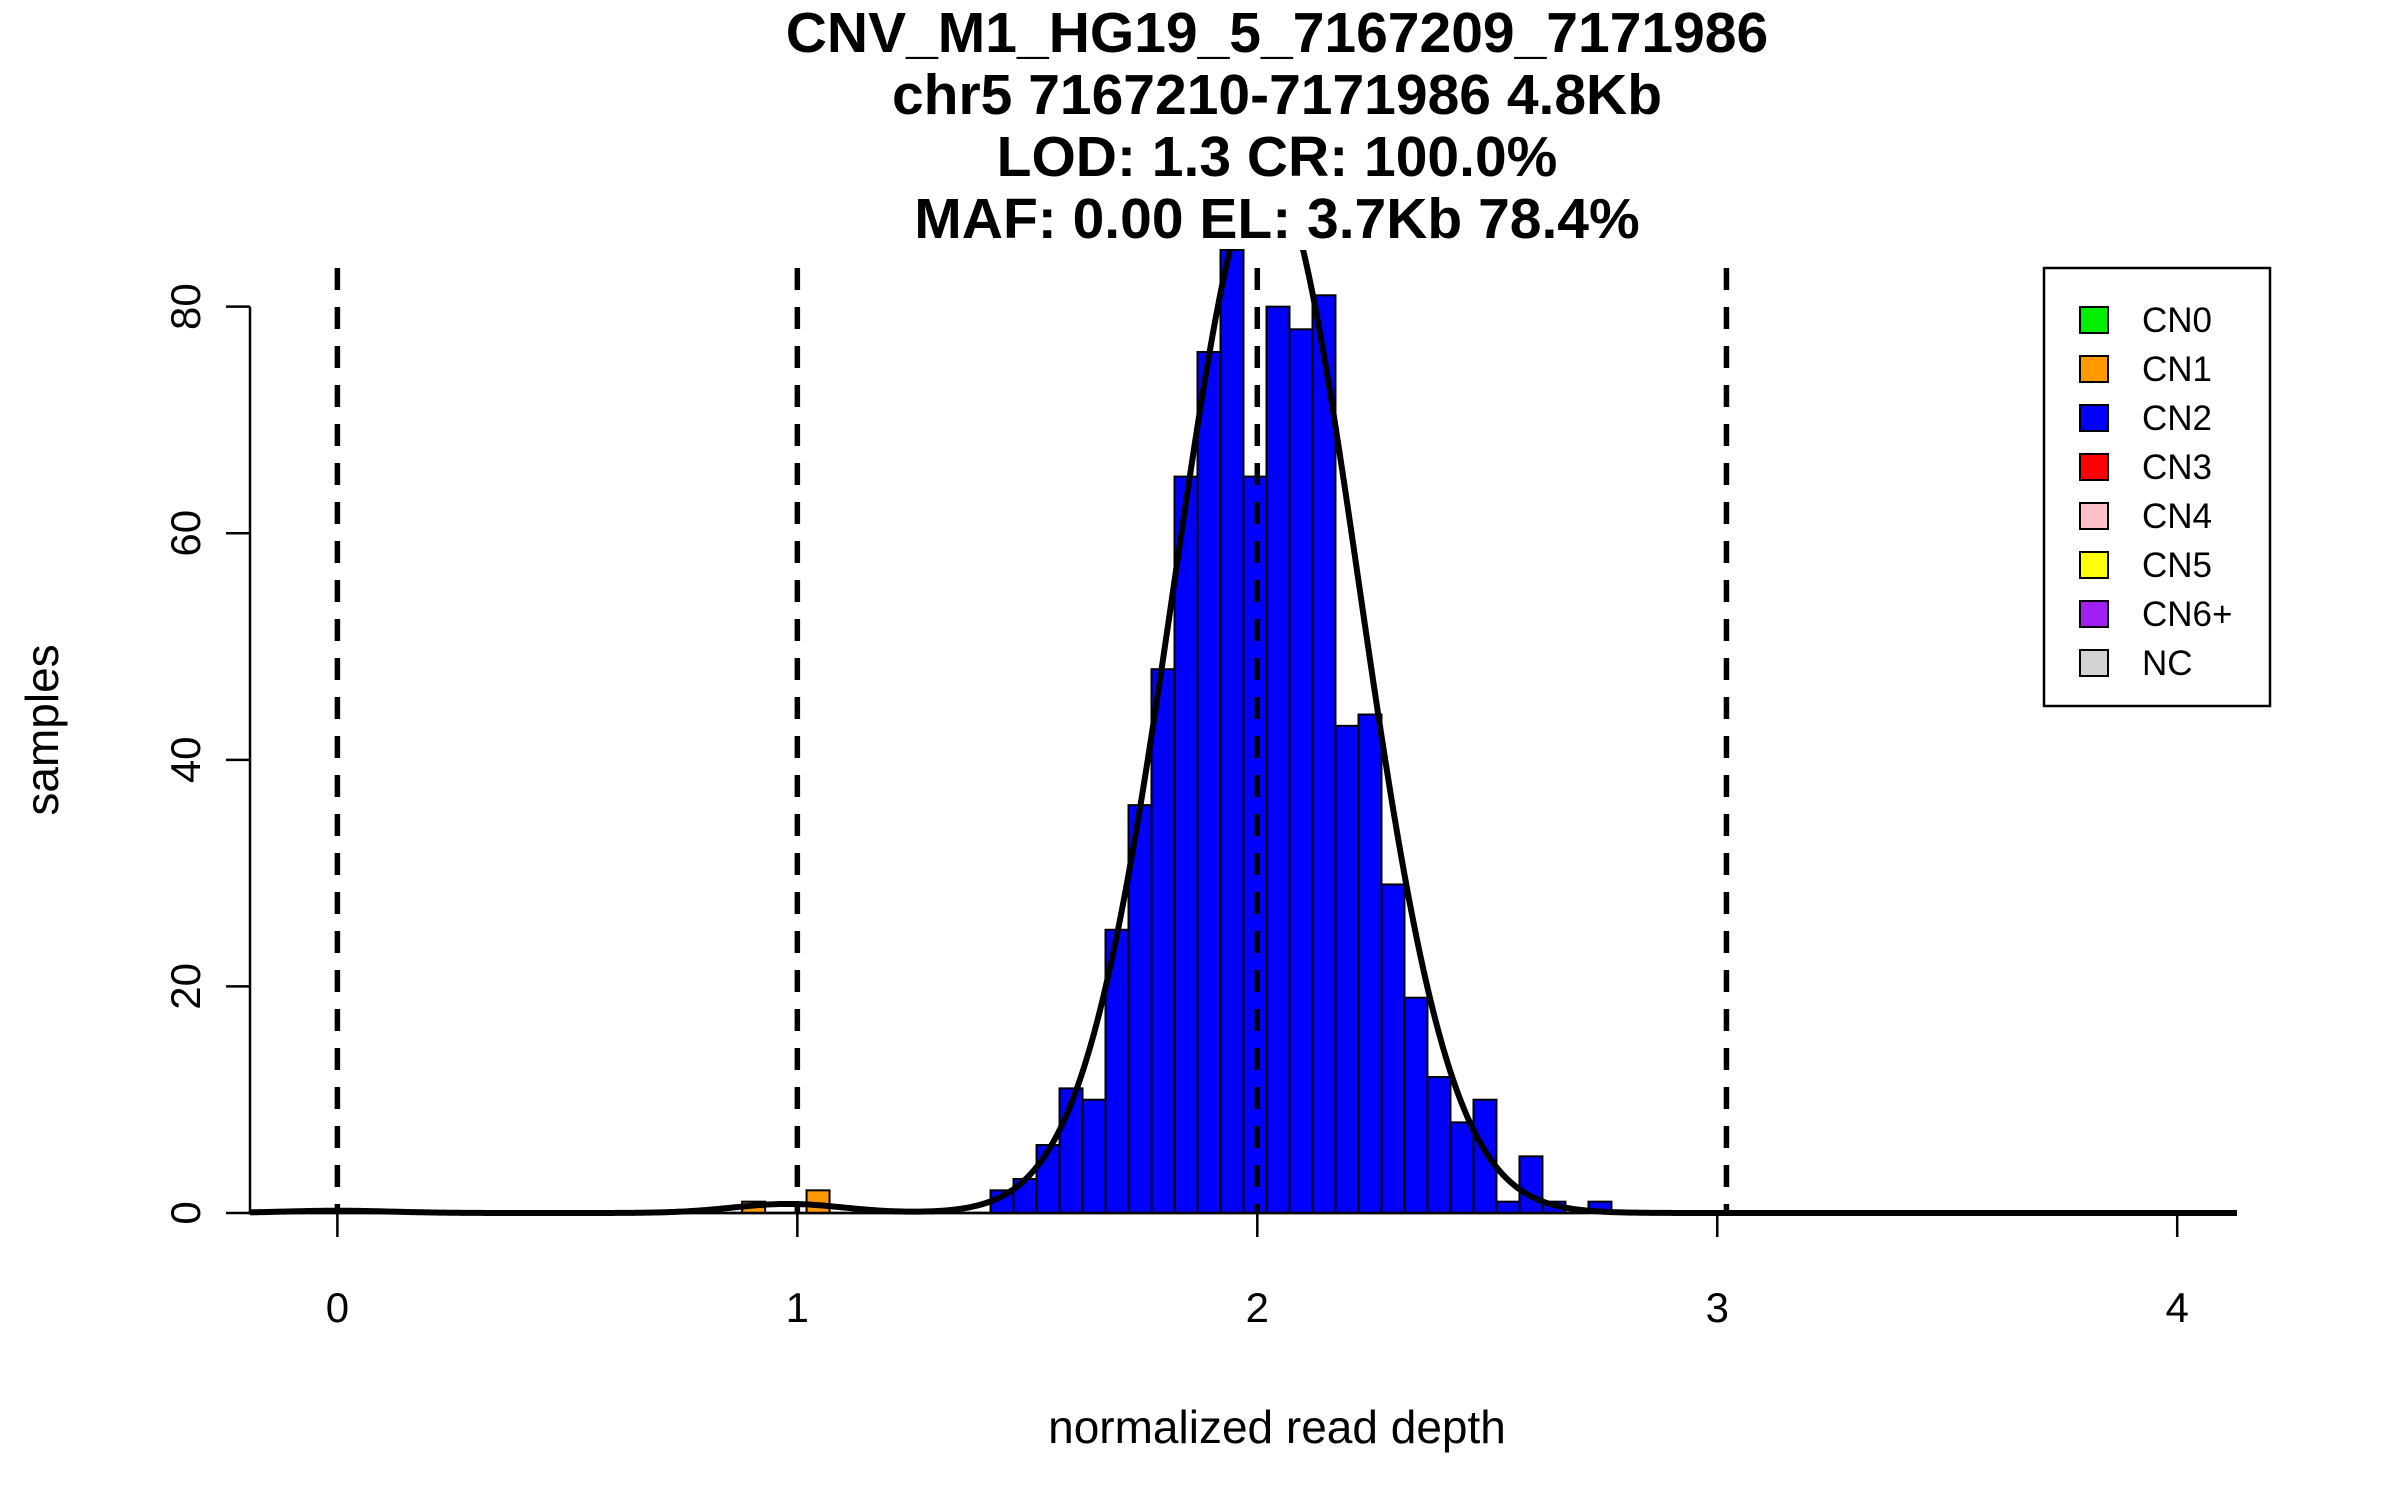 This screenshot has width=2400, height=1500. What do you see at coordinates (185, 759) in the screenshot?
I see `y-tick-label-2: 40` at bounding box center [185, 759].